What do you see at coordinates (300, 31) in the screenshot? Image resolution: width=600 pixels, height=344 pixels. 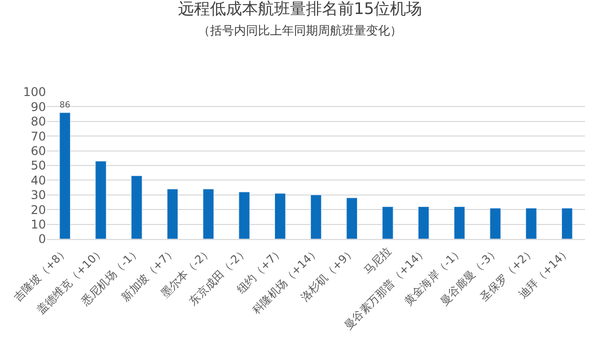 I see `chart-subtitle: （括号内同比上年同期周航班量变化）` at bounding box center [300, 31].